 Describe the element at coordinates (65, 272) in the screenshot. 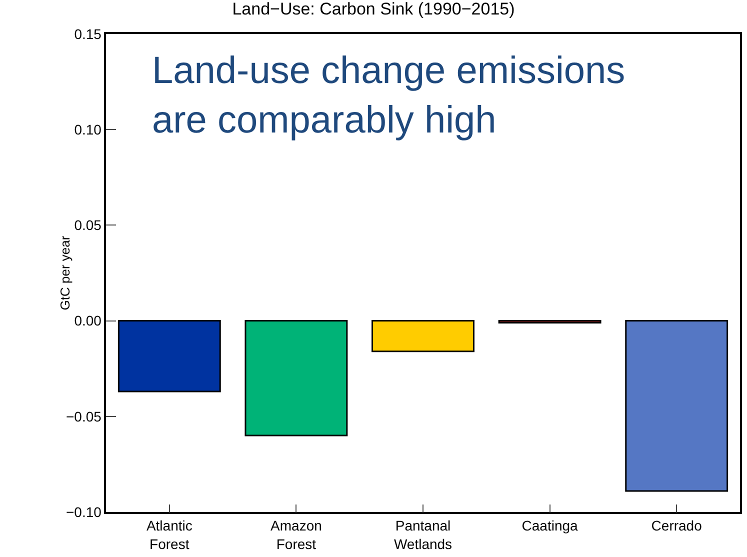

I see `y-axis-title: GtC per year` at that location.